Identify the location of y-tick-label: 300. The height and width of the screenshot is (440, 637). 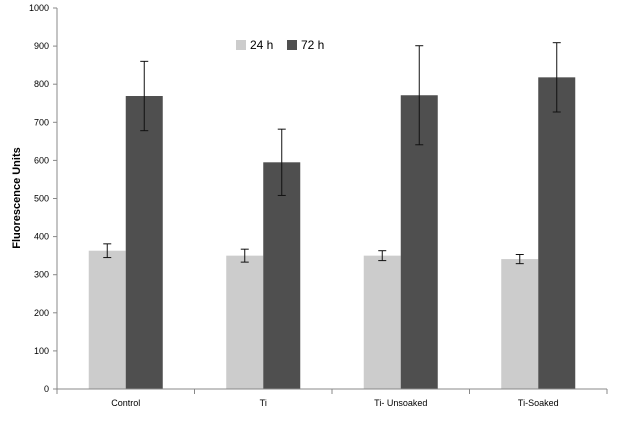
(41, 275).